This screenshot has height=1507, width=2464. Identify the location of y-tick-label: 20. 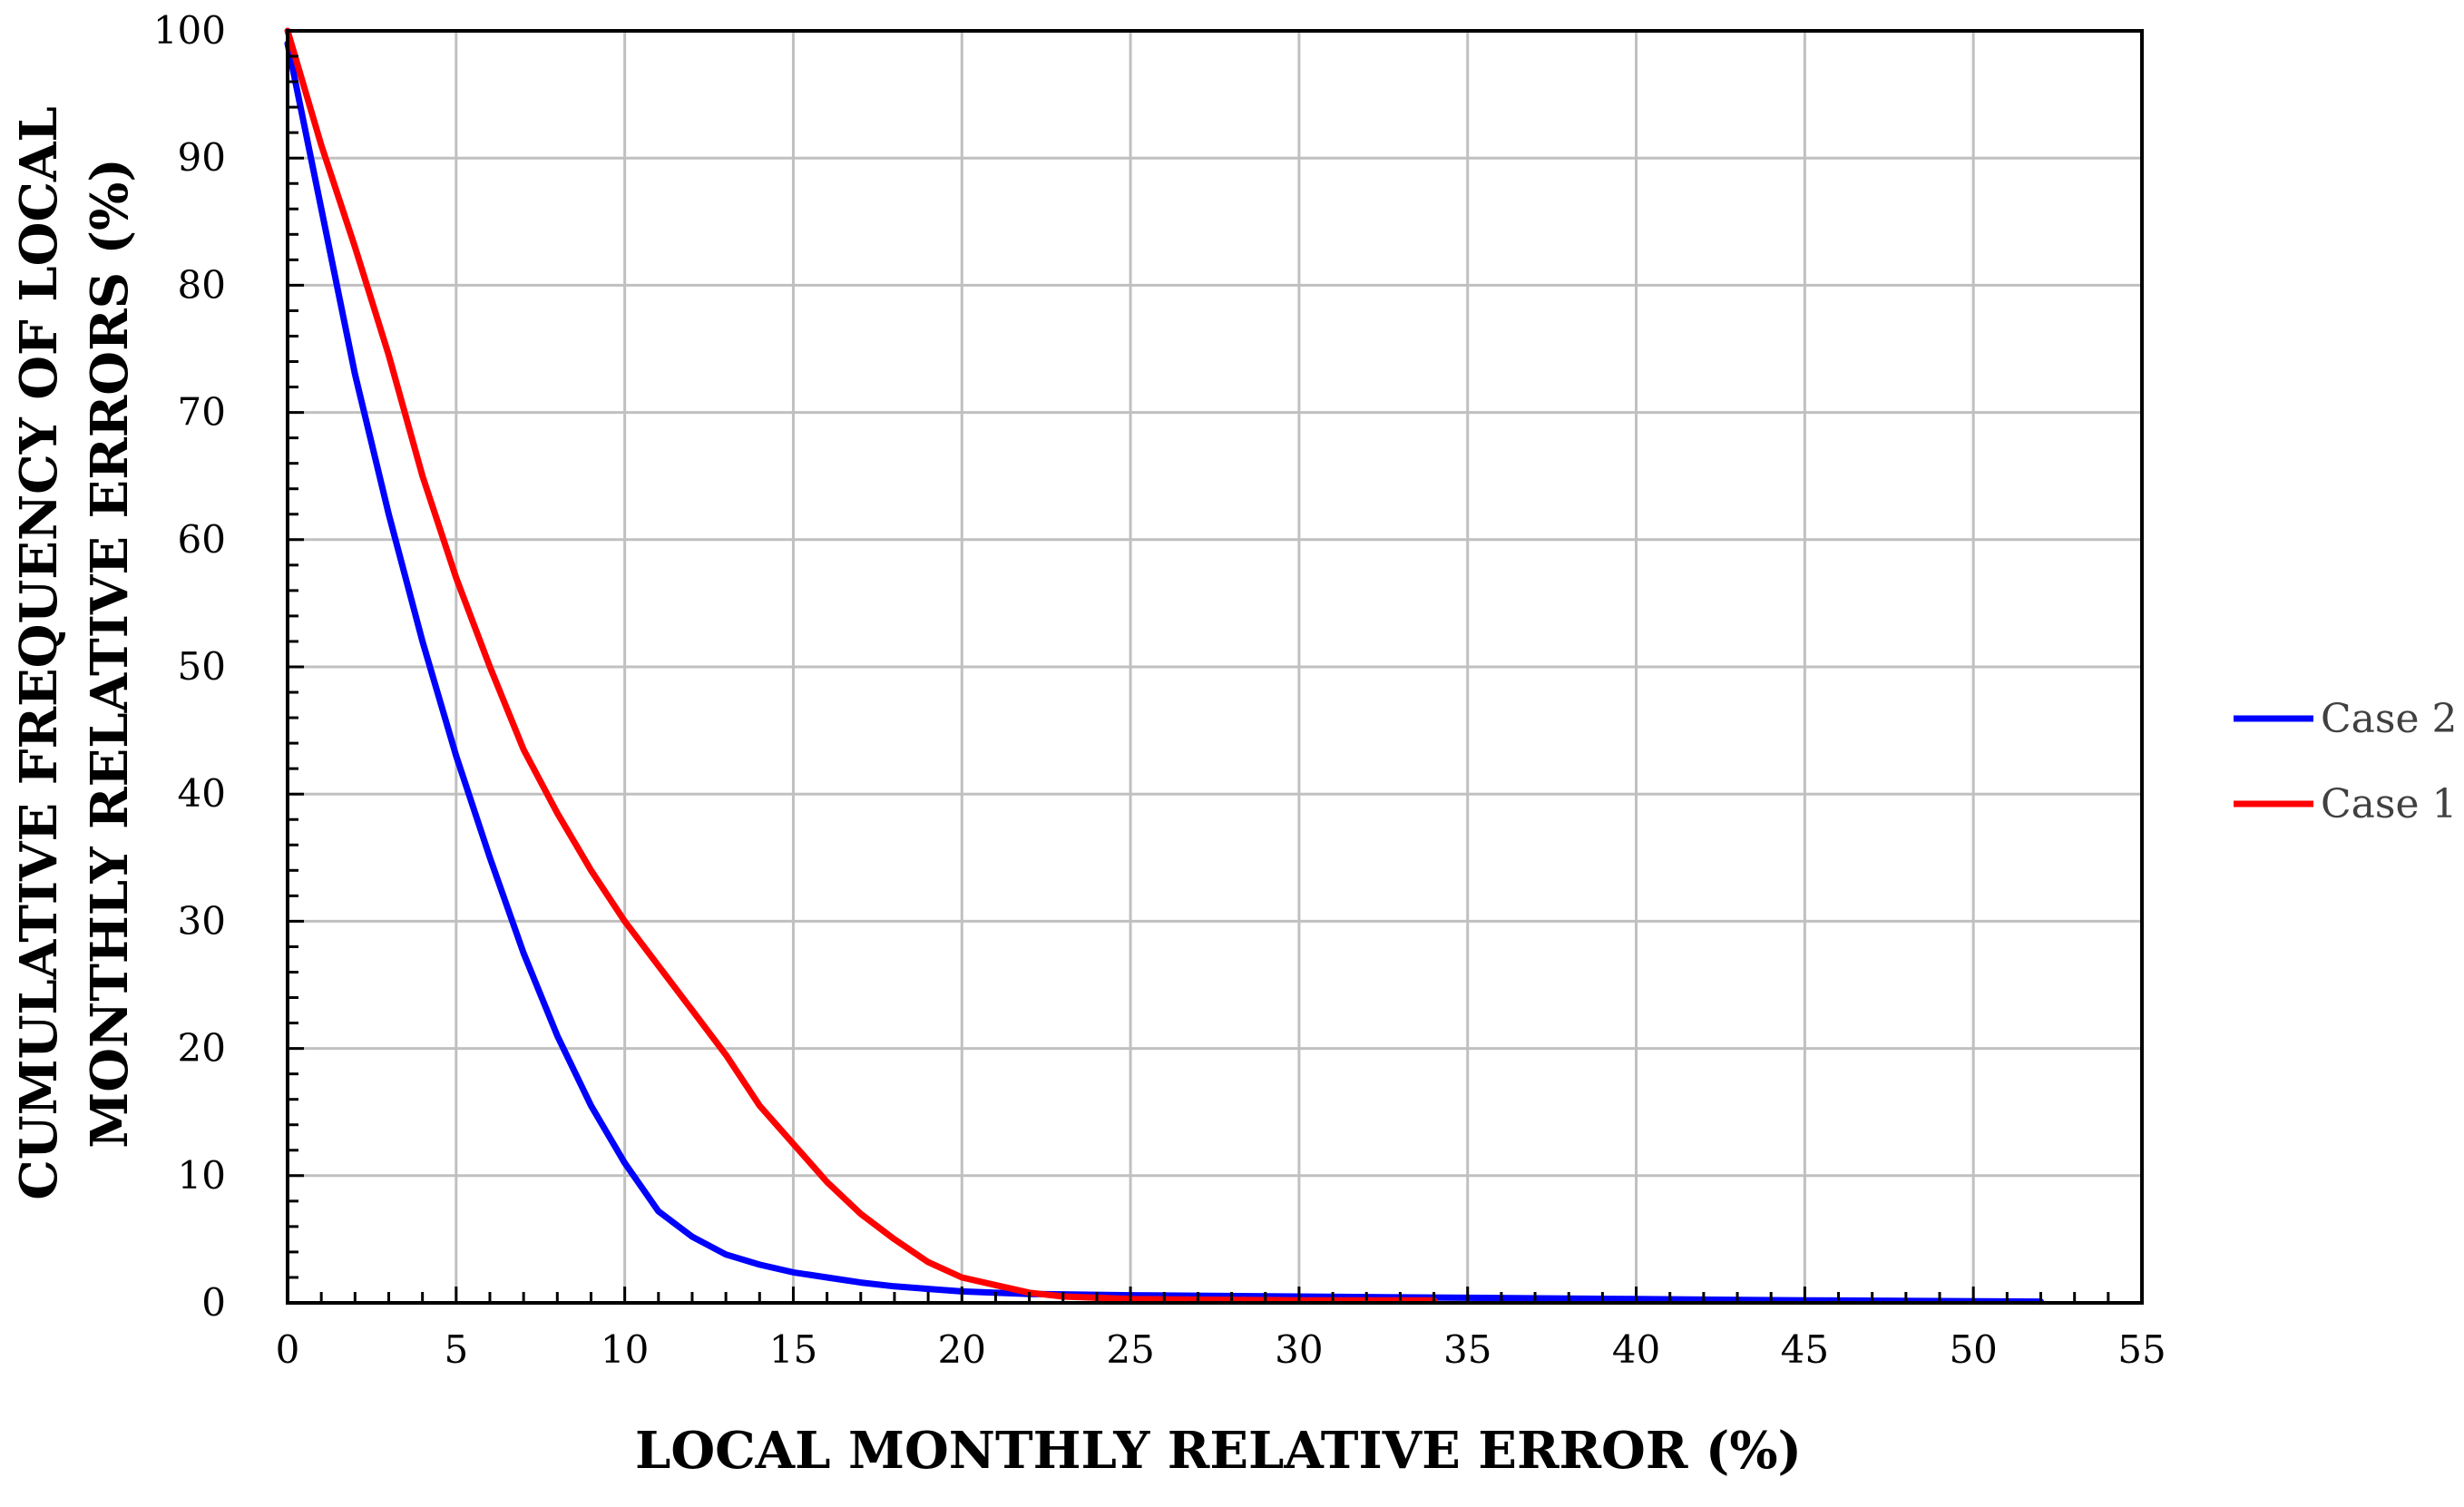
(202, 1048).